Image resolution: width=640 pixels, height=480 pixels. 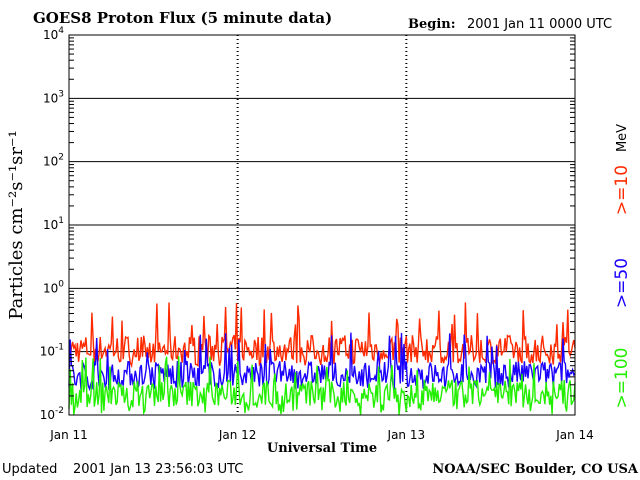 What do you see at coordinates (52, 351) in the screenshot?
I see `y-tick-label: 10⁻¹` at bounding box center [52, 351].